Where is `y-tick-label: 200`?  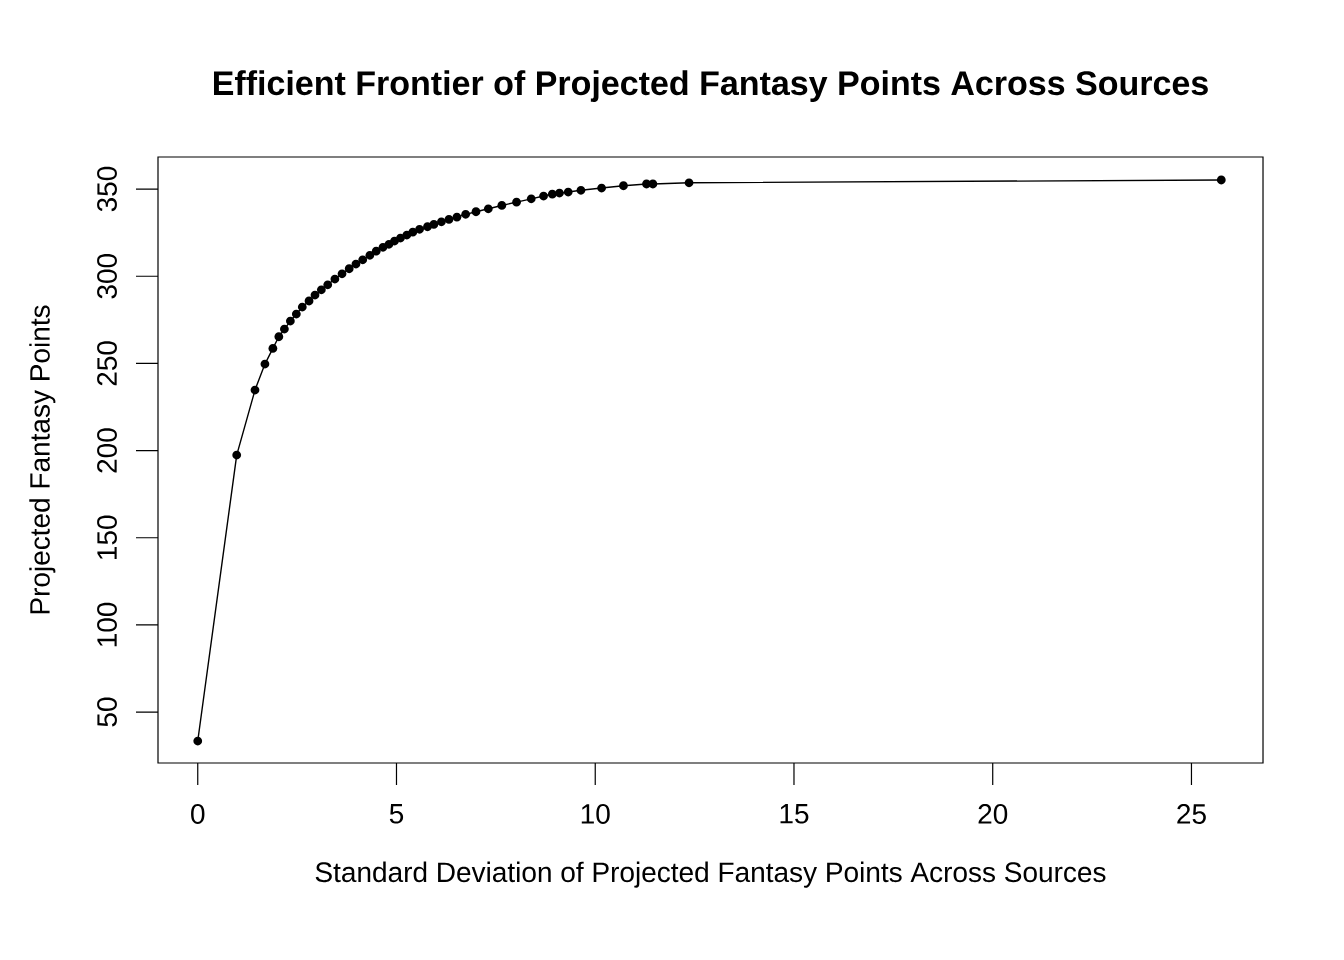 y-tick-label: 200 is located at coordinates (107, 450).